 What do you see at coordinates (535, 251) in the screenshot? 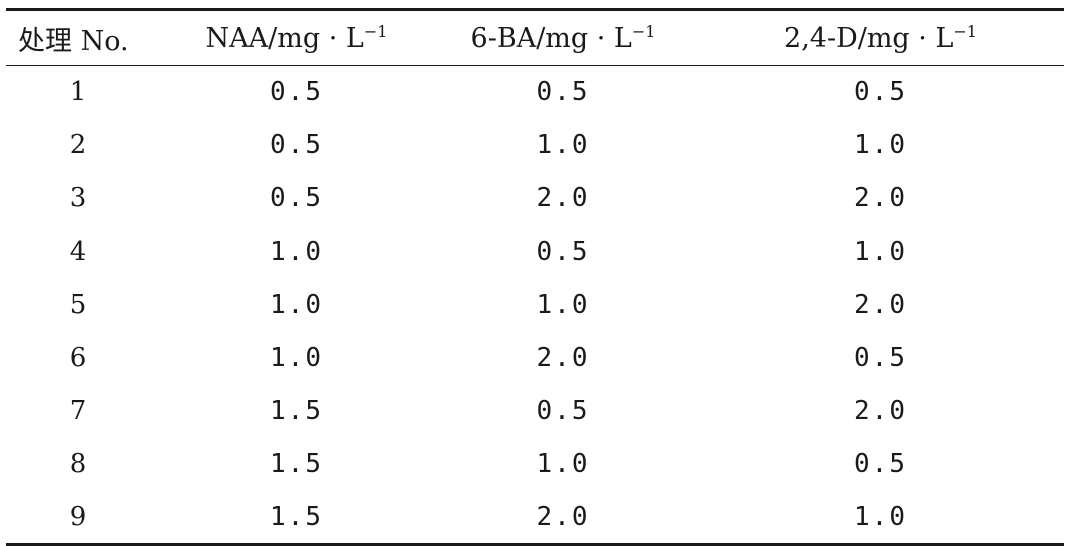
I see `table-row: 4 1.0 0.5 1.0` at bounding box center [535, 251].